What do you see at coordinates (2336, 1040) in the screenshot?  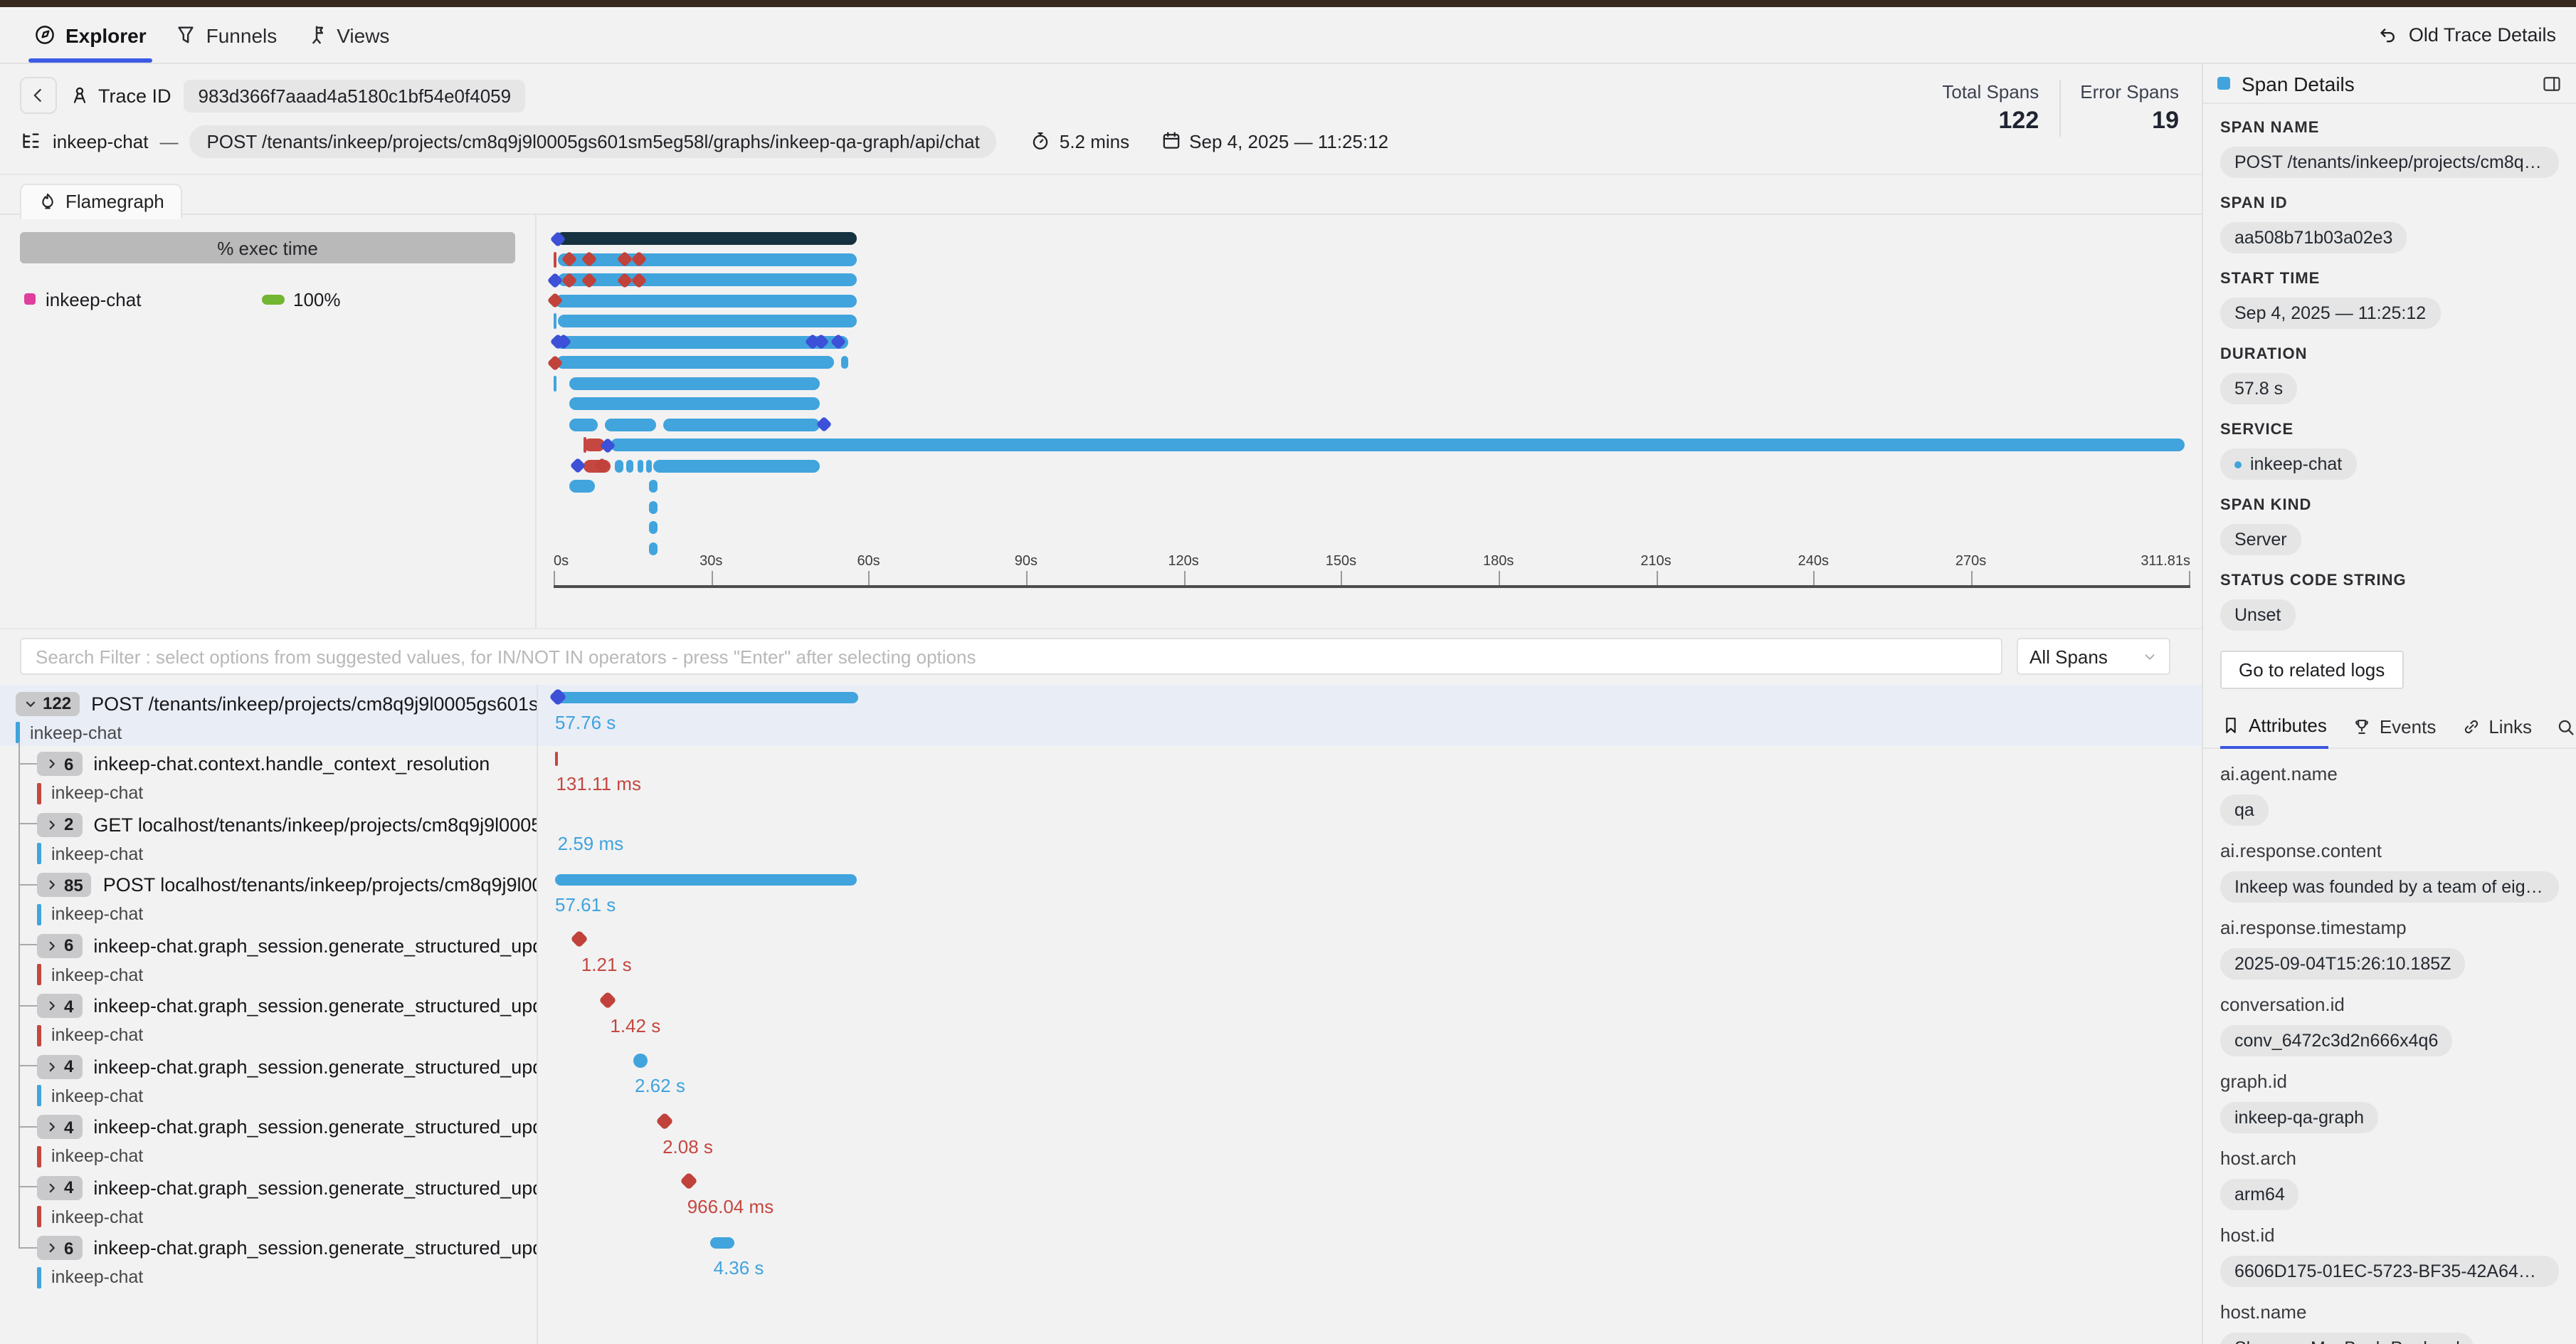 I see `attribute-value: conv_6472c3d2n666x4q6` at bounding box center [2336, 1040].